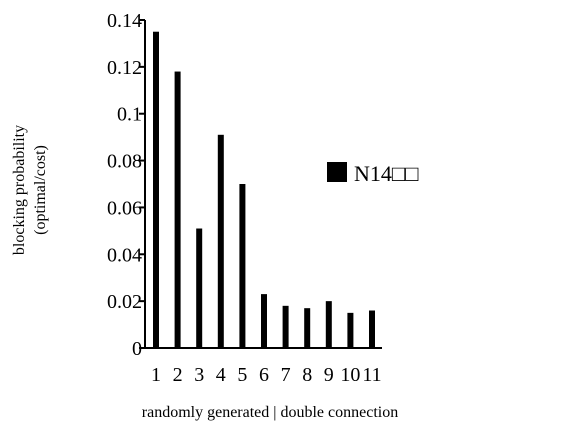 This screenshot has width=575, height=423. What do you see at coordinates (129, 115) in the screenshot?
I see `y-tick-label: 0.1` at bounding box center [129, 115].